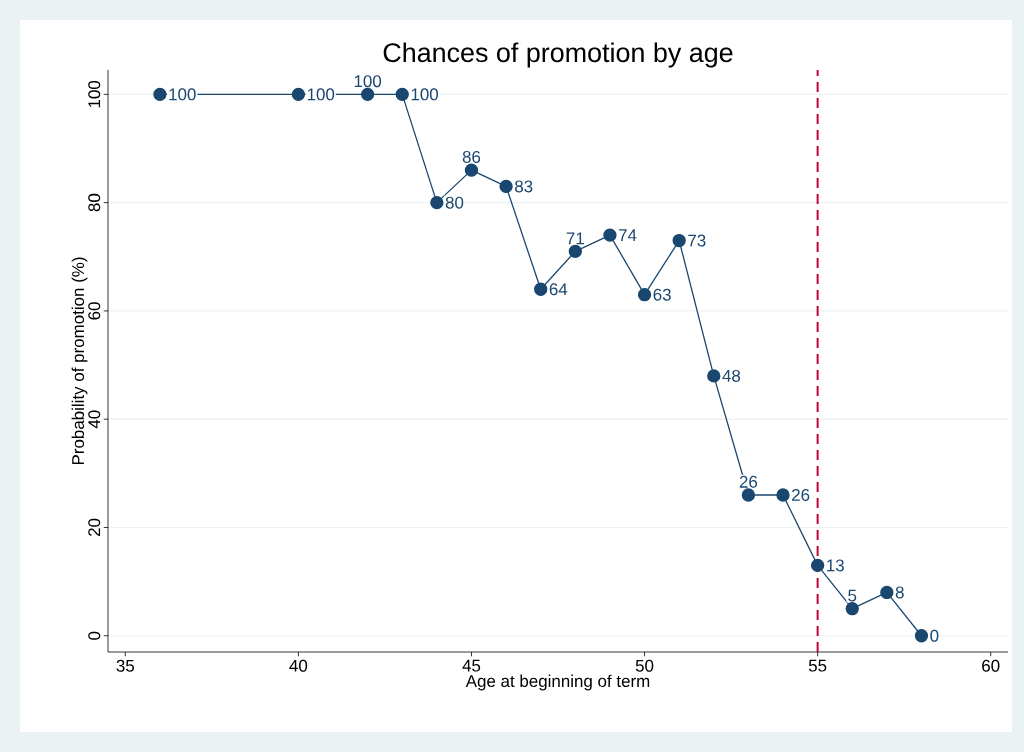  What do you see at coordinates (454, 202) in the screenshot?
I see `data-label: 80` at bounding box center [454, 202].